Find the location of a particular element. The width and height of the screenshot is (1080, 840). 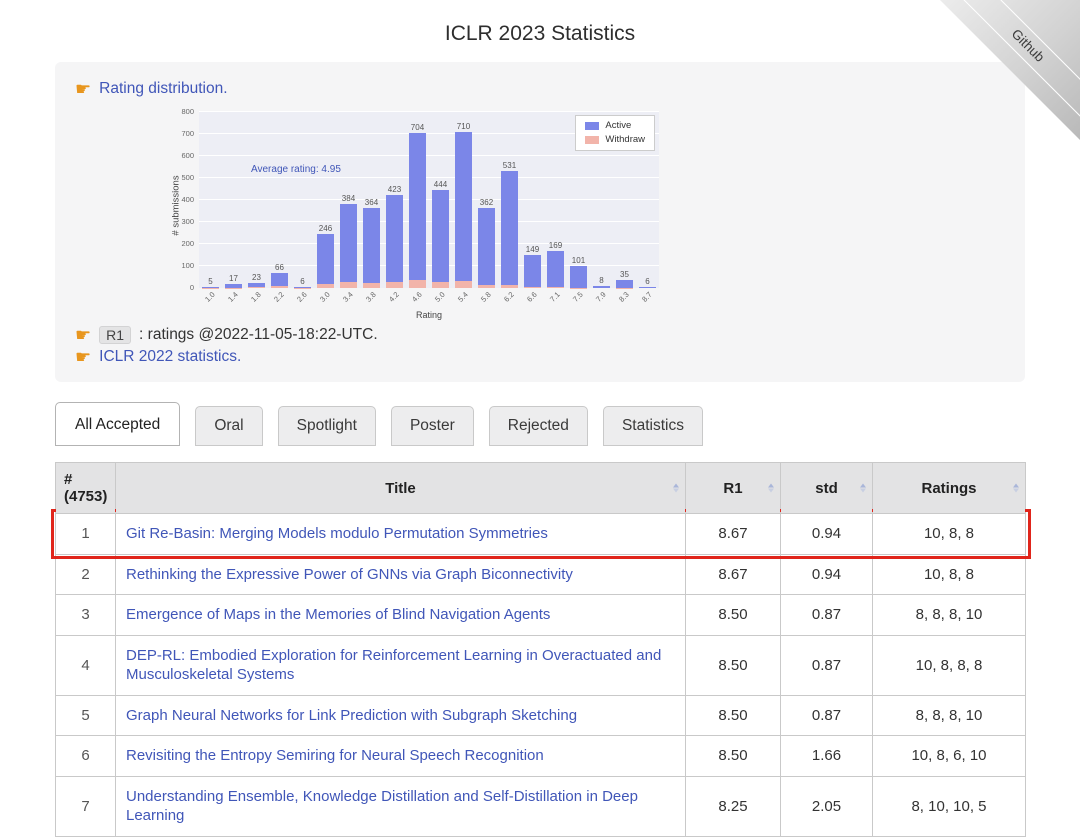

x-tick-label: 7.9 is located at coordinates (601, 297).